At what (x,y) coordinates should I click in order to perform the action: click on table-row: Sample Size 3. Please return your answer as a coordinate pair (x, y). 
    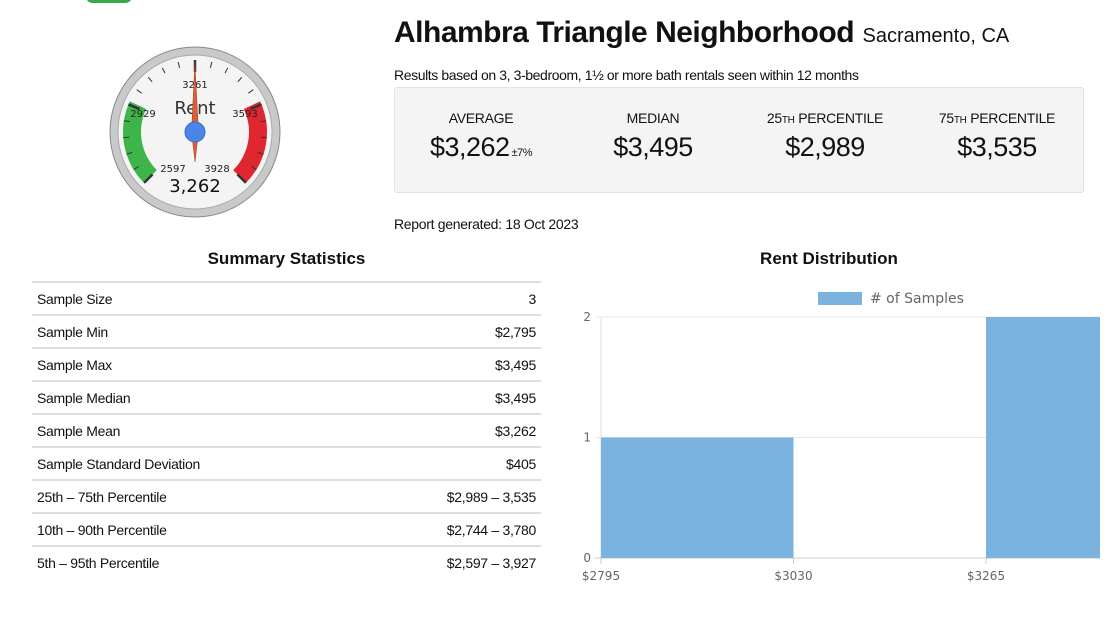
    Looking at the image, I should click on (286, 298).